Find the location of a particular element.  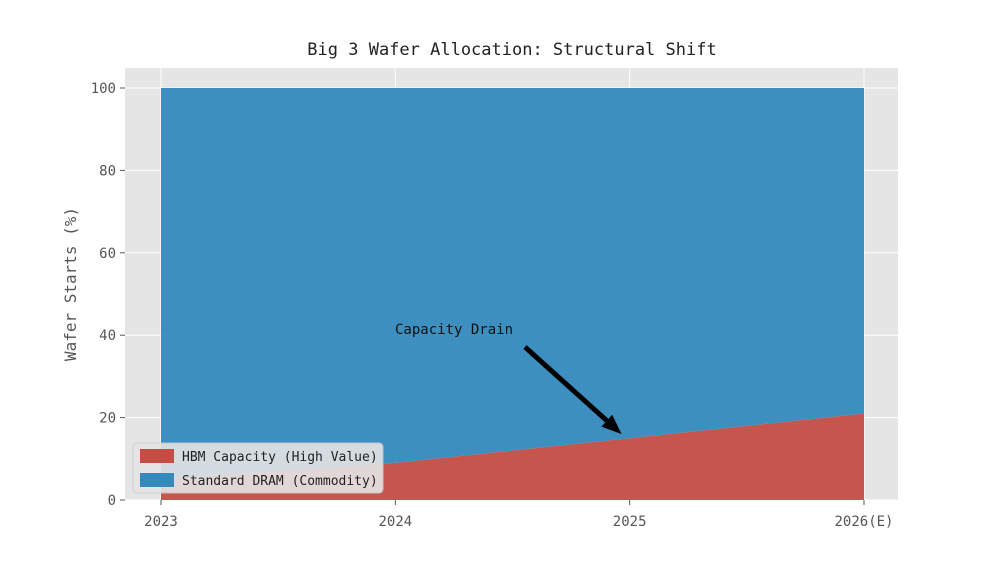

annotation: Capacity Drain is located at coordinates (508, 378).